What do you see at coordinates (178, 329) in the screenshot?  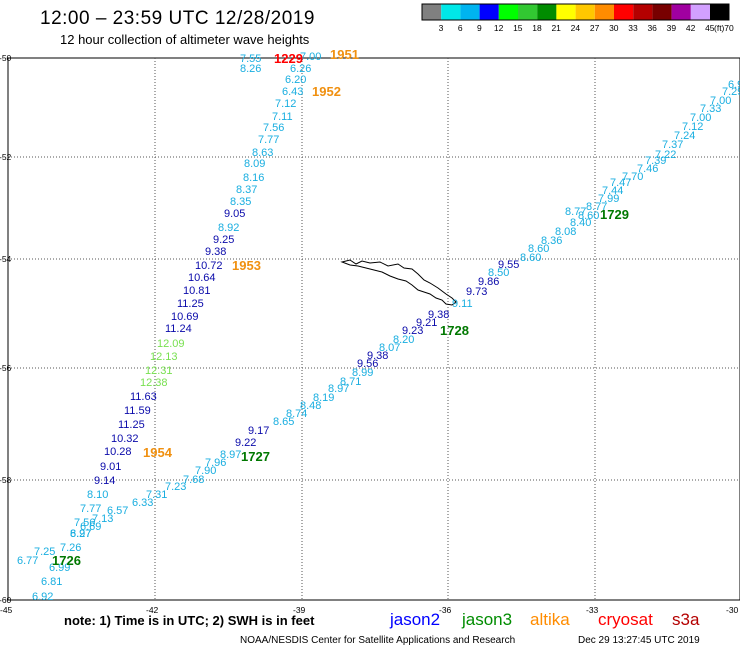 I see `wave-label-track-a: 11.24` at bounding box center [178, 329].